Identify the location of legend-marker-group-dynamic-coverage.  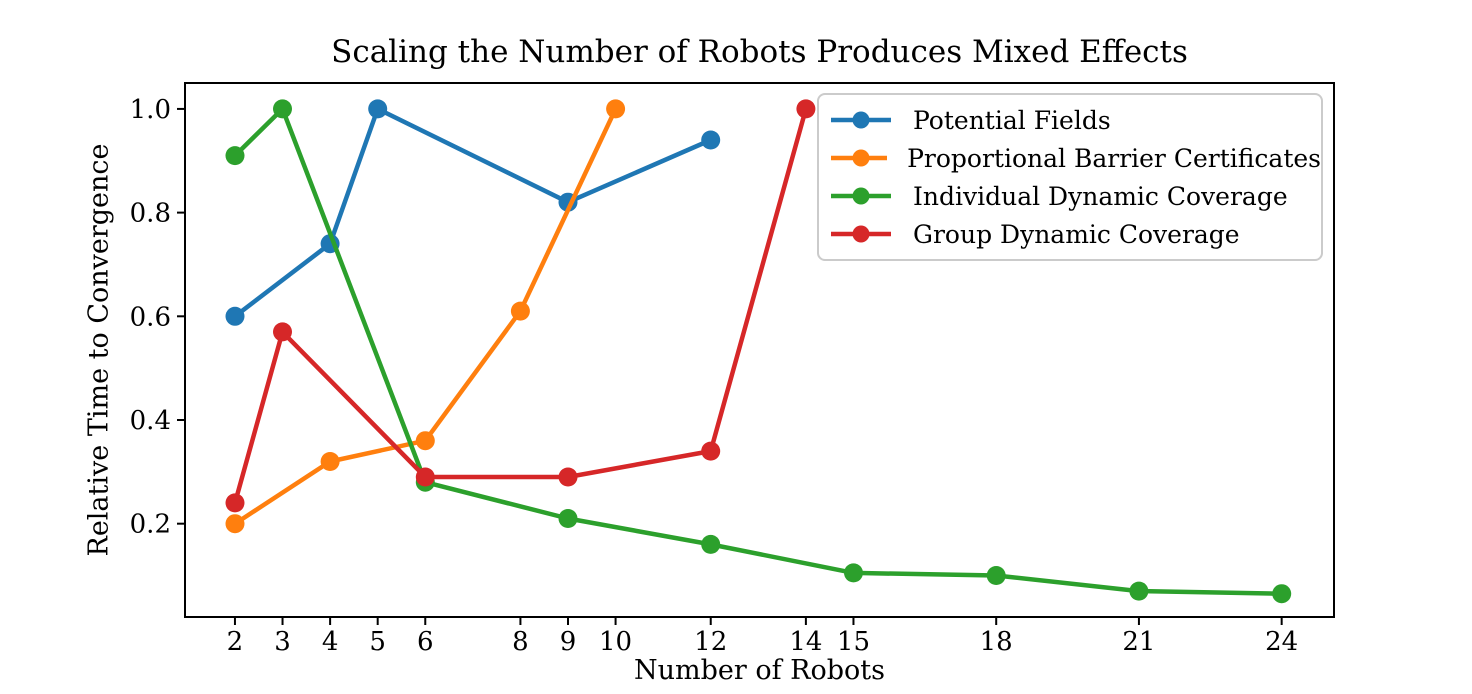
(861, 234).